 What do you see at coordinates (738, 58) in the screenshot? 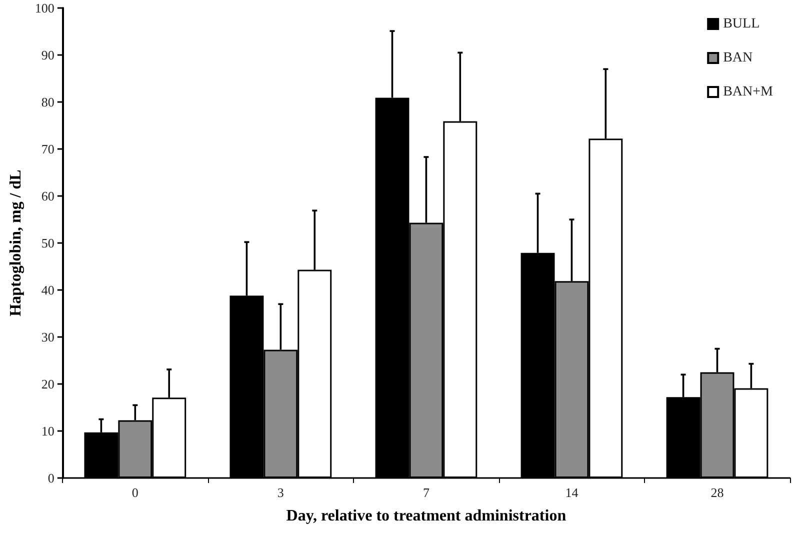
I see `legend-label: BAN` at bounding box center [738, 58].